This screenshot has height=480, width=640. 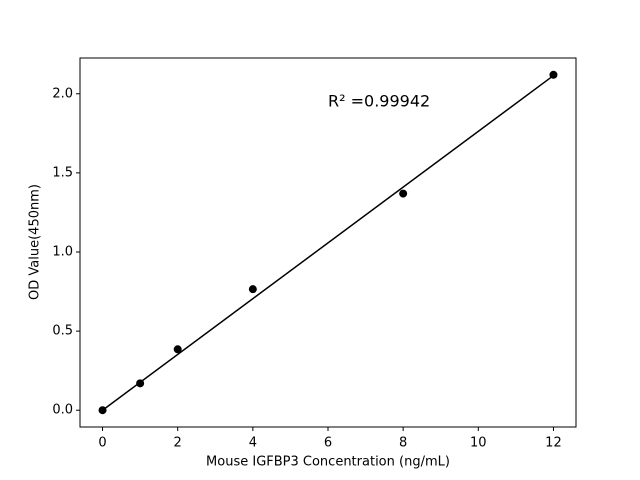 I want to click on y-tick-label: 2.0, so click(x=62, y=93).